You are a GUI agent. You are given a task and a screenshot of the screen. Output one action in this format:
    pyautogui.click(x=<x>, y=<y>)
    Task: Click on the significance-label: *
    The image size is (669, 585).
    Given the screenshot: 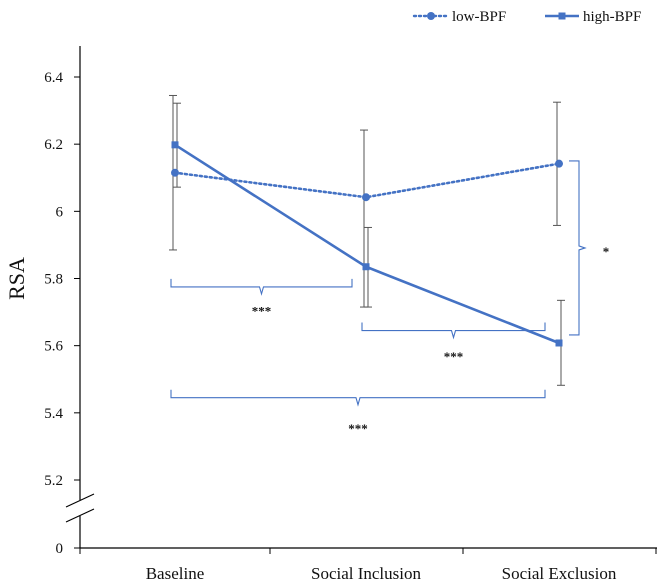 What is the action you would take?
    pyautogui.click(x=606, y=251)
    